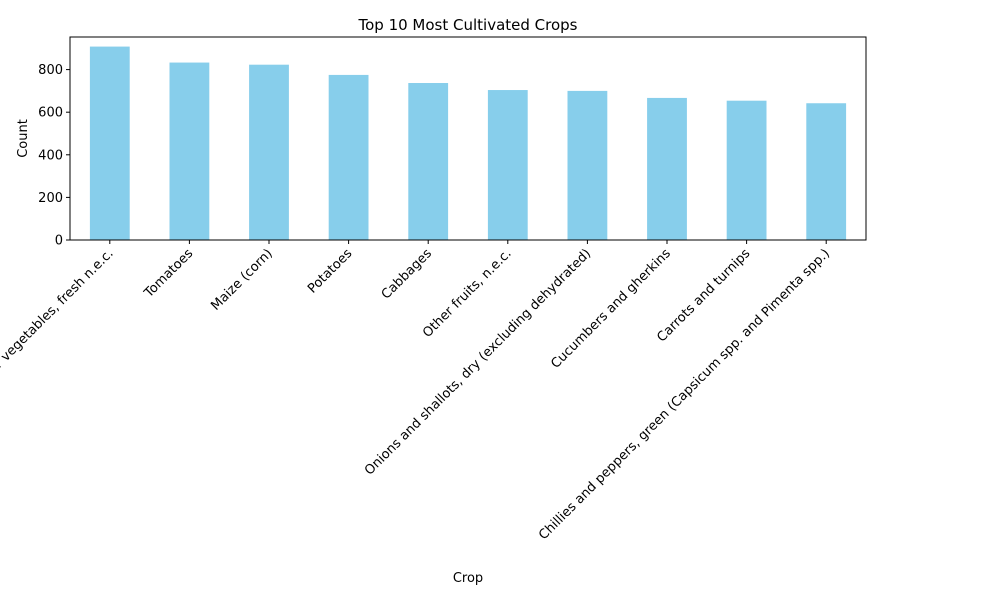  What do you see at coordinates (50, 70) in the screenshot?
I see `y-tick-label: 800` at bounding box center [50, 70].